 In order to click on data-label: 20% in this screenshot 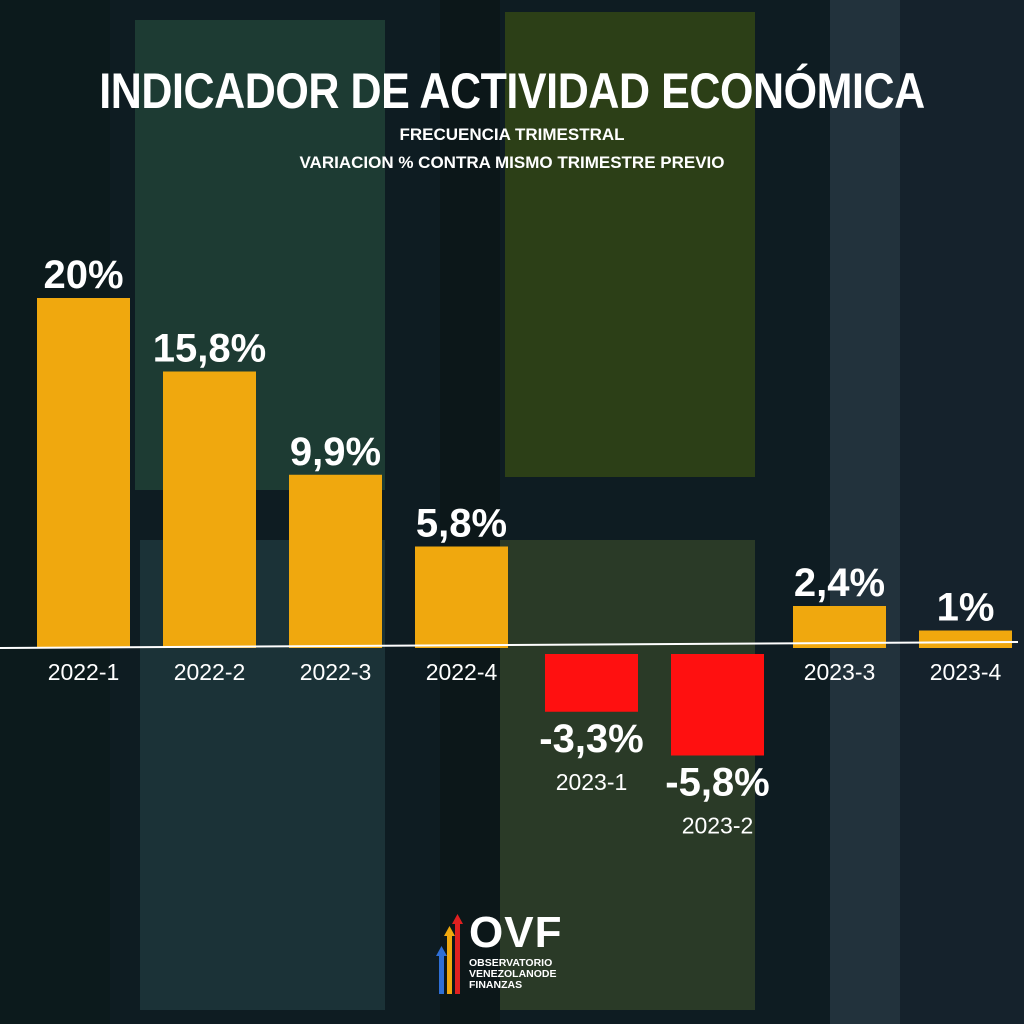, I will do `click(83, 275)`.